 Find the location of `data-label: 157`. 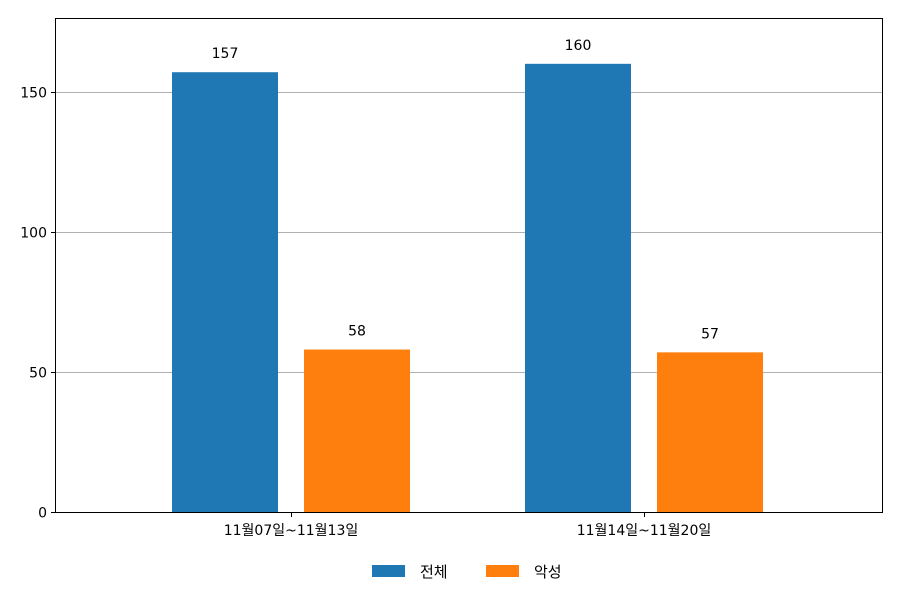

data-label: 157 is located at coordinates (225, 54).